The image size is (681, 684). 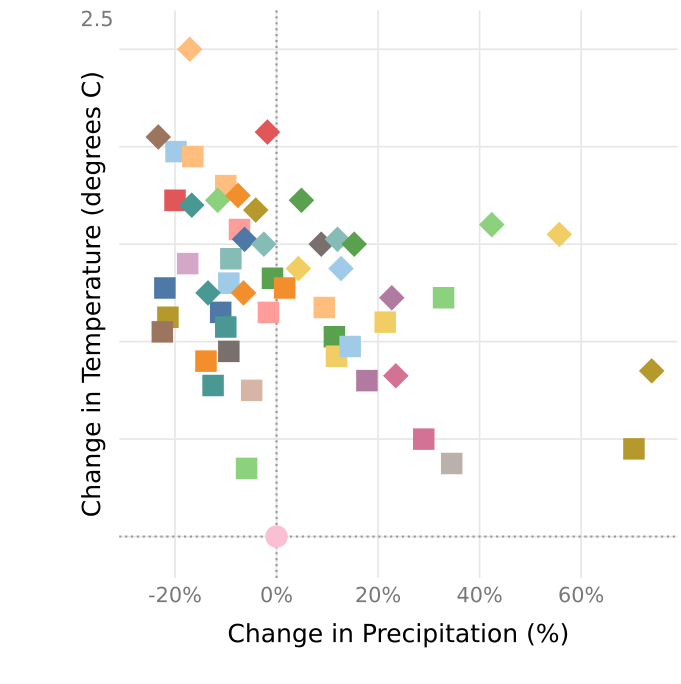 What do you see at coordinates (398, 635) in the screenshot?
I see `x-axis-title: Change in Precipitation (%)` at bounding box center [398, 635].